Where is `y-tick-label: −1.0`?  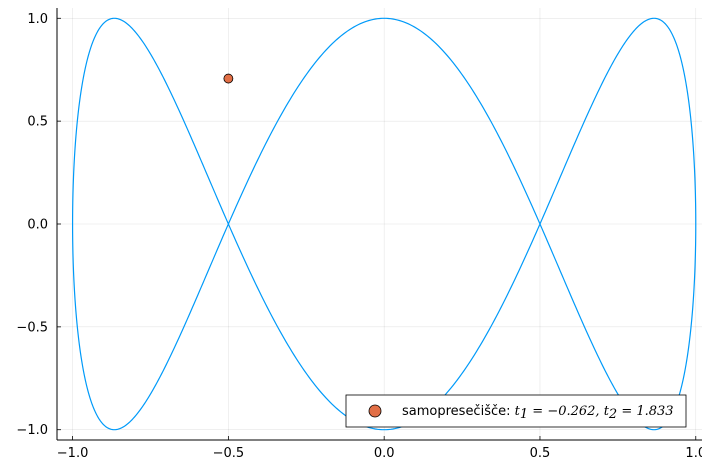
y-tick-label: −1.0 is located at coordinates (32, 430).